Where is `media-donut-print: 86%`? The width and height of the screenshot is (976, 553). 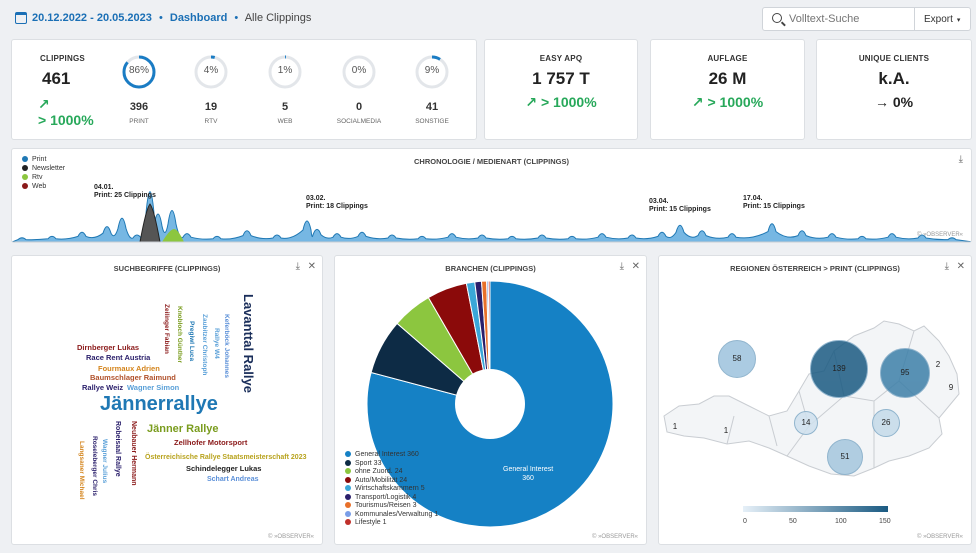
media-donut-print: 86% is located at coordinates (139, 72).